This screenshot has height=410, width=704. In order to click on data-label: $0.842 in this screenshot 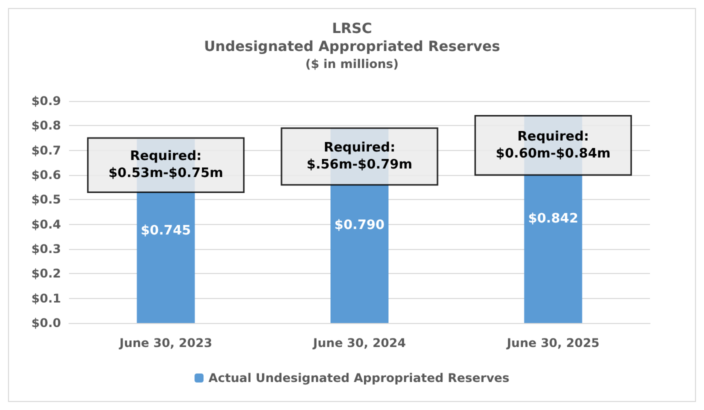, I will do `click(553, 219)`.